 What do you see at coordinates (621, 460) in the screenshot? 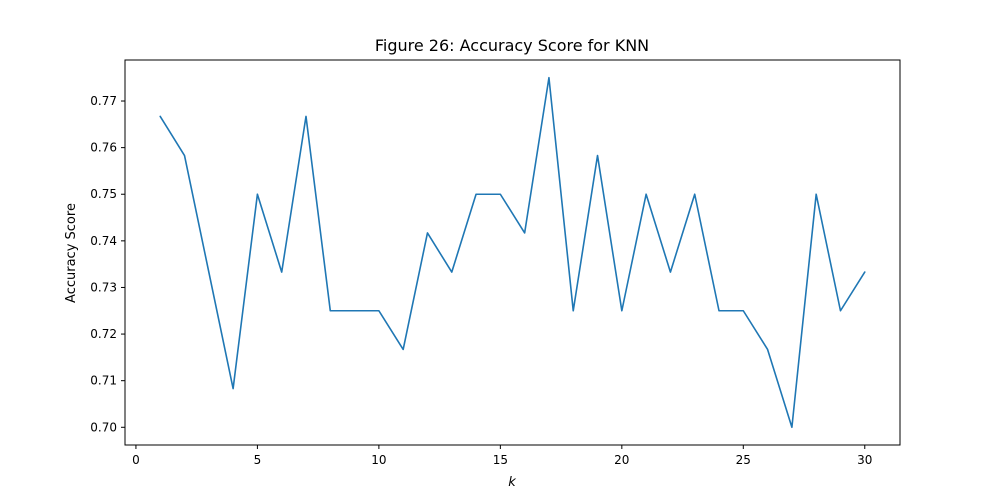
I see `x-tick-label: 20` at bounding box center [621, 460].